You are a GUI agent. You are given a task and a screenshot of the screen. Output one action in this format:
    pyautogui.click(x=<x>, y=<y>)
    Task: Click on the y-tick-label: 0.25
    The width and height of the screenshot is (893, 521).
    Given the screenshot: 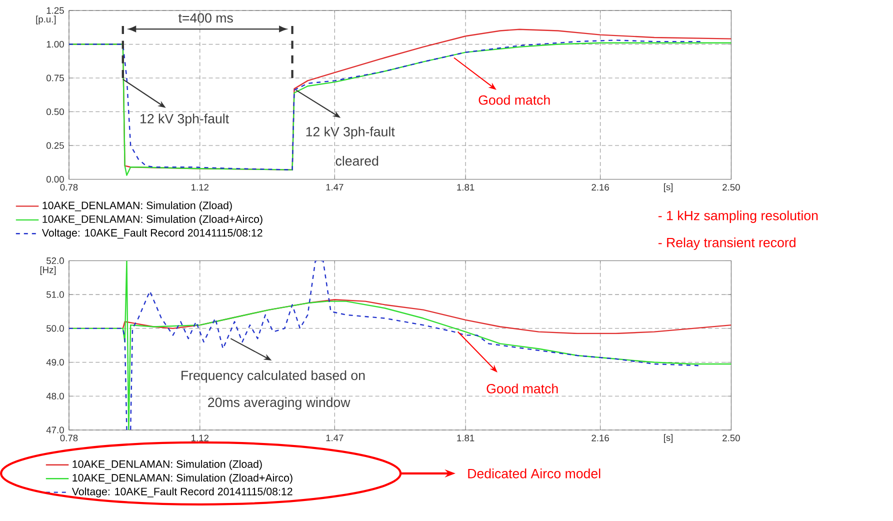 What is the action you would take?
    pyautogui.click(x=55, y=145)
    